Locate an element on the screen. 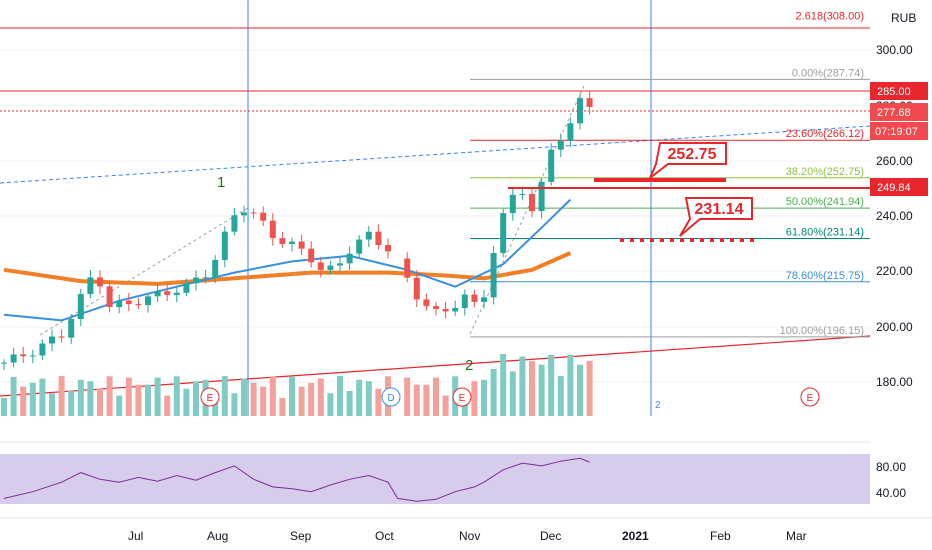 This screenshot has height=550, width=932. event-label: E is located at coordinates (462, 398).